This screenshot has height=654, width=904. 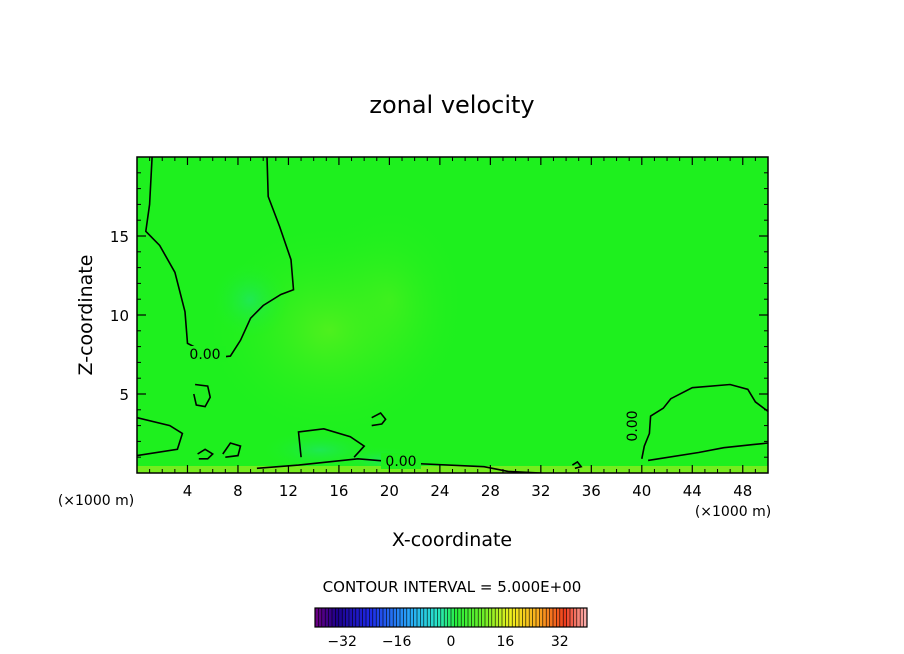 What do you see at coordinates (119, 237) in the screenshot?
I see `y-tick-label: 15` at bounding box center [119, 237].